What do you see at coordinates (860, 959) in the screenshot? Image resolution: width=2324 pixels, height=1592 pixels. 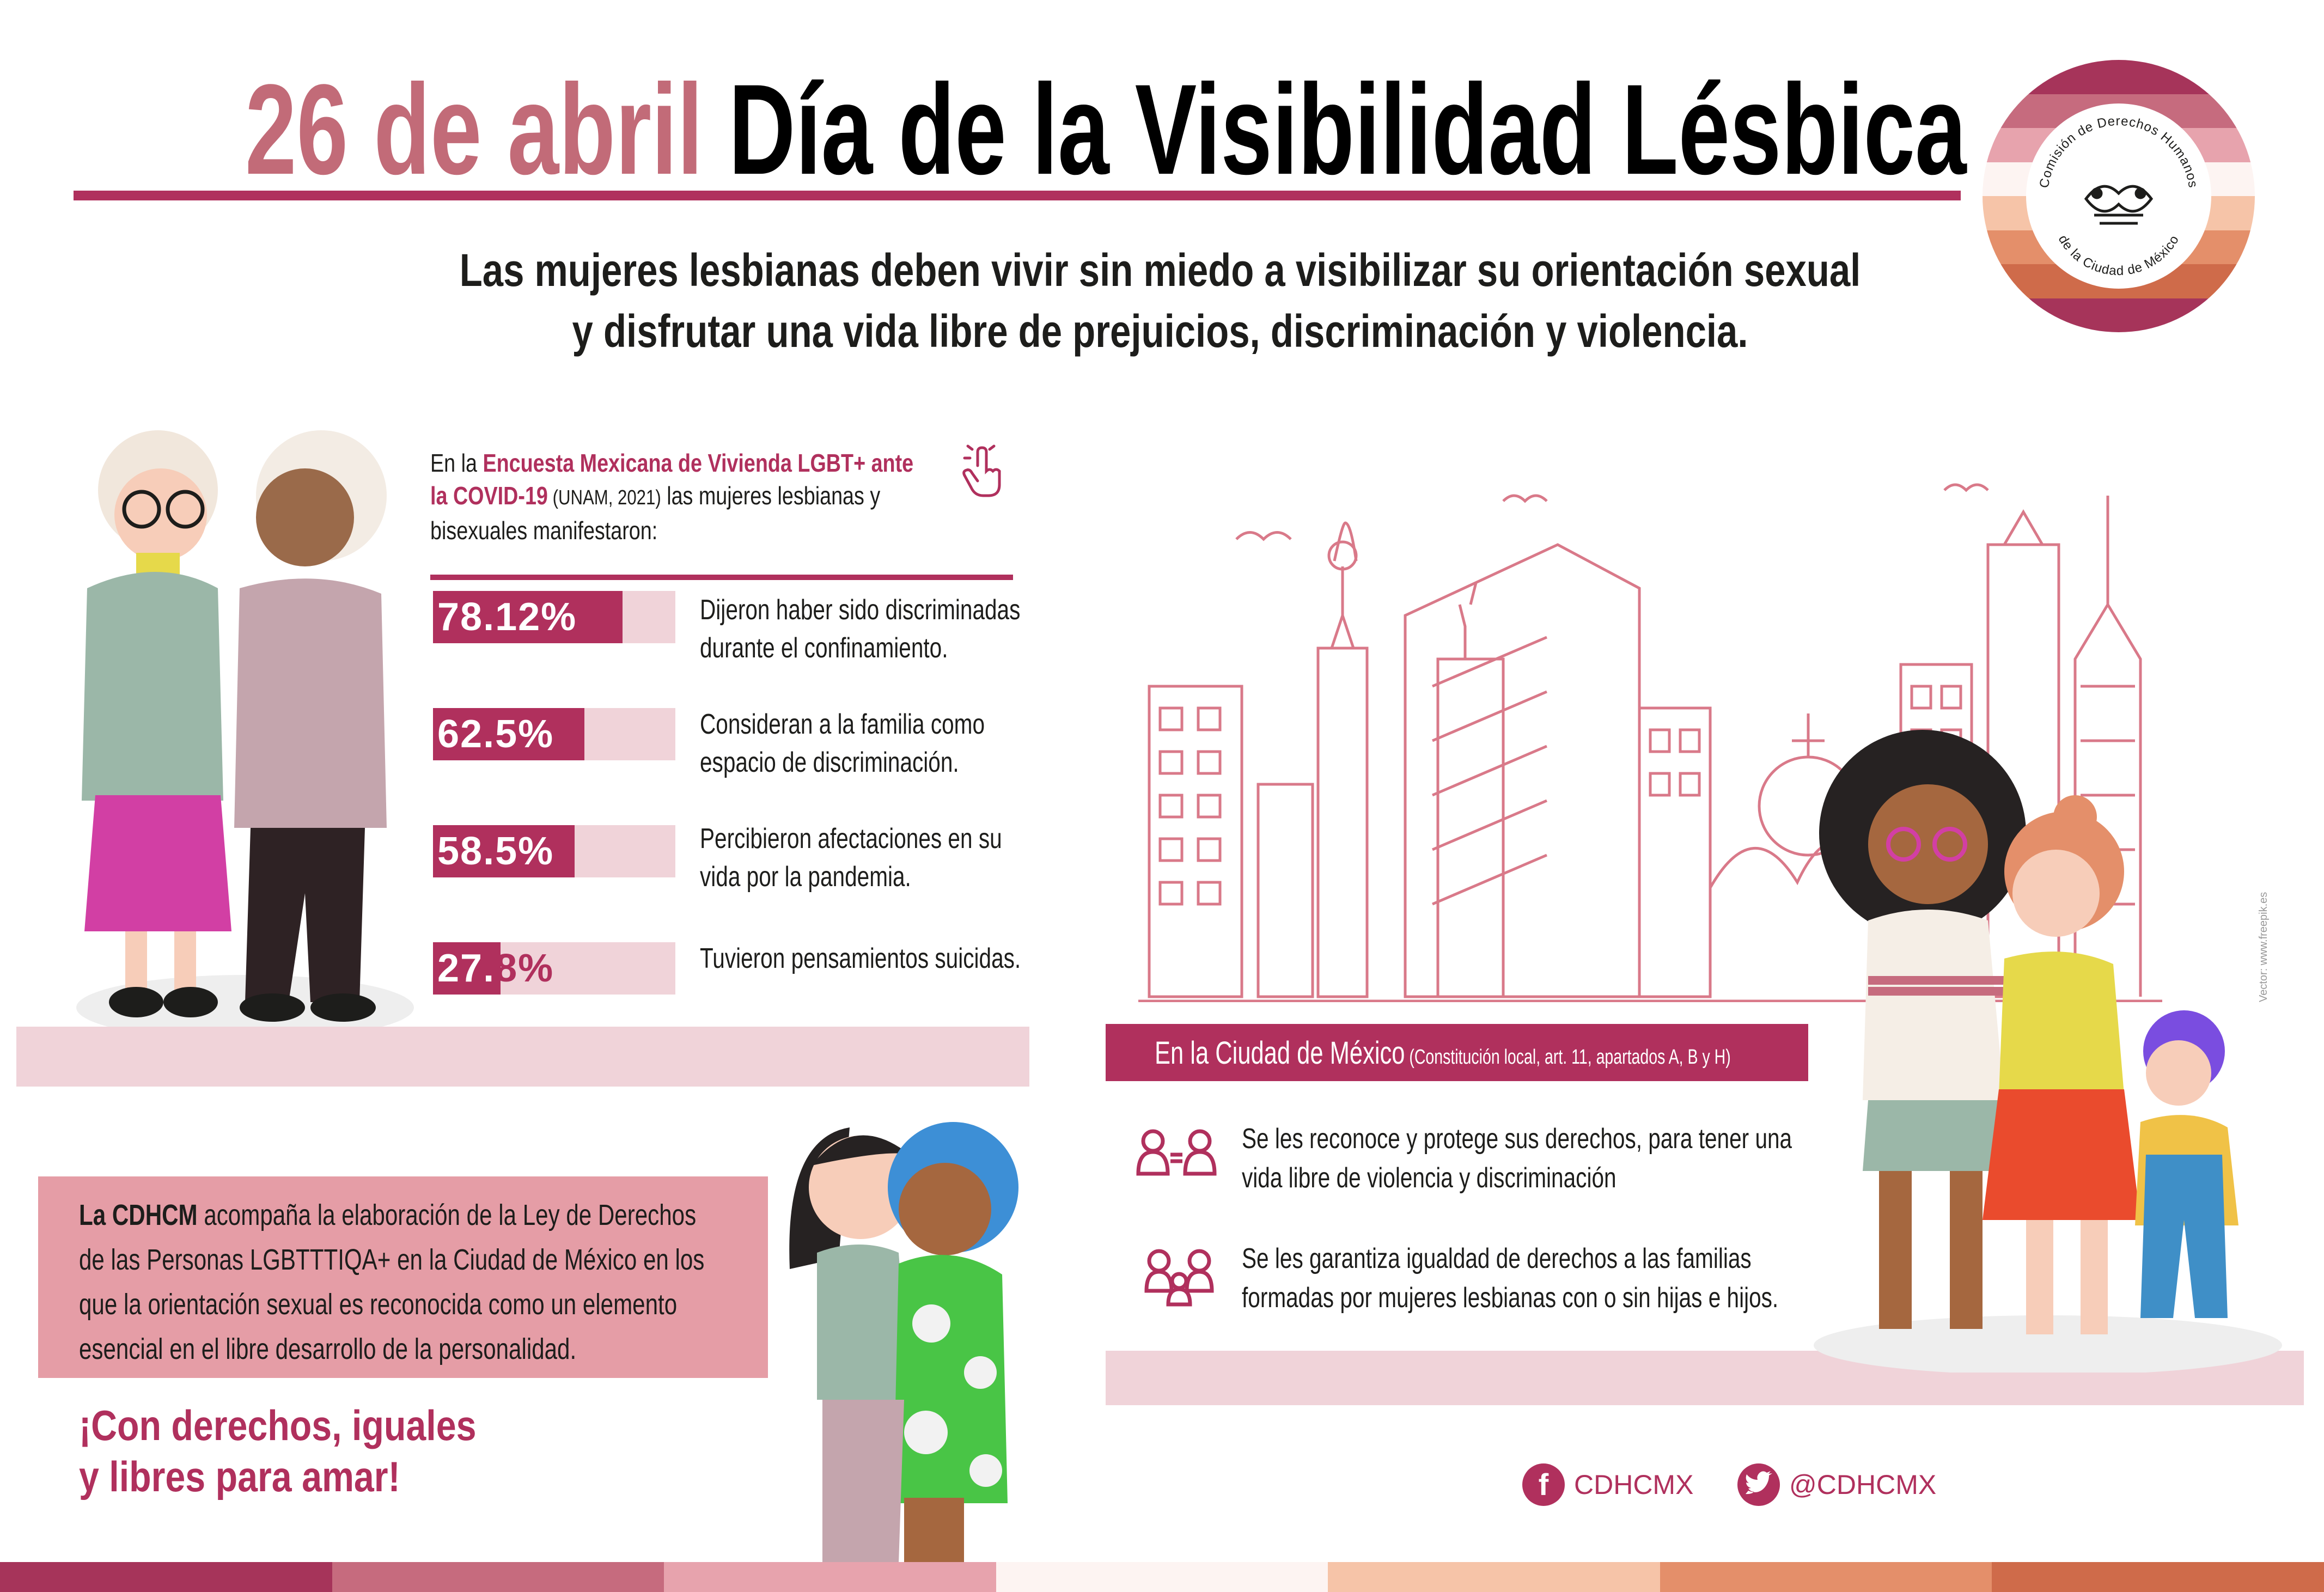 I see `stat-description: Tuvieron pensamientos suicidas.` at bounding box center [860, 959].